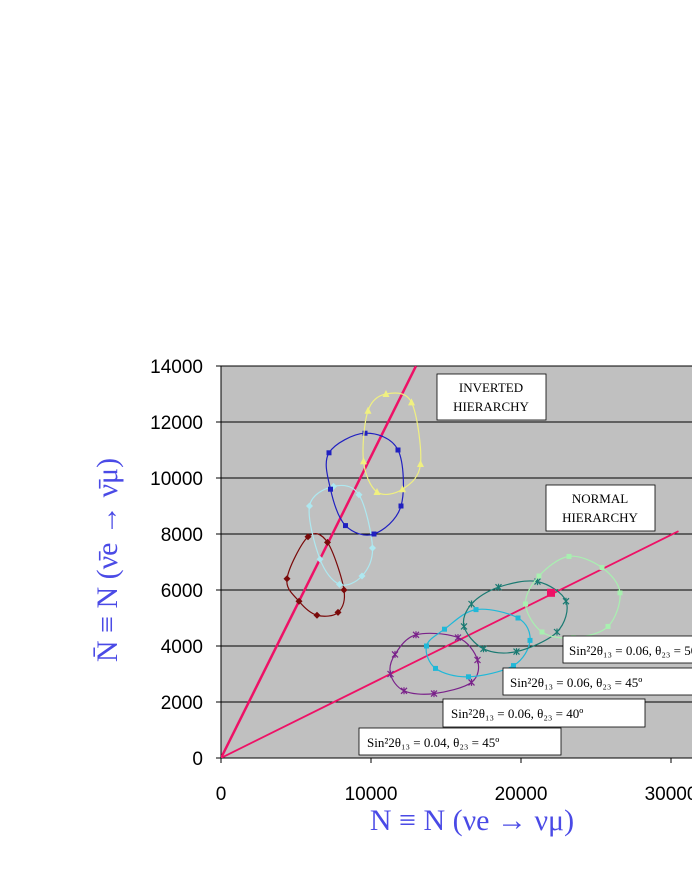  Describe the element at coordinates (517, 713) in the screenshot. I see `param-label-3: Sin²2θ₁₃ = 0.06, θ₂₃ = 40º` at that location.